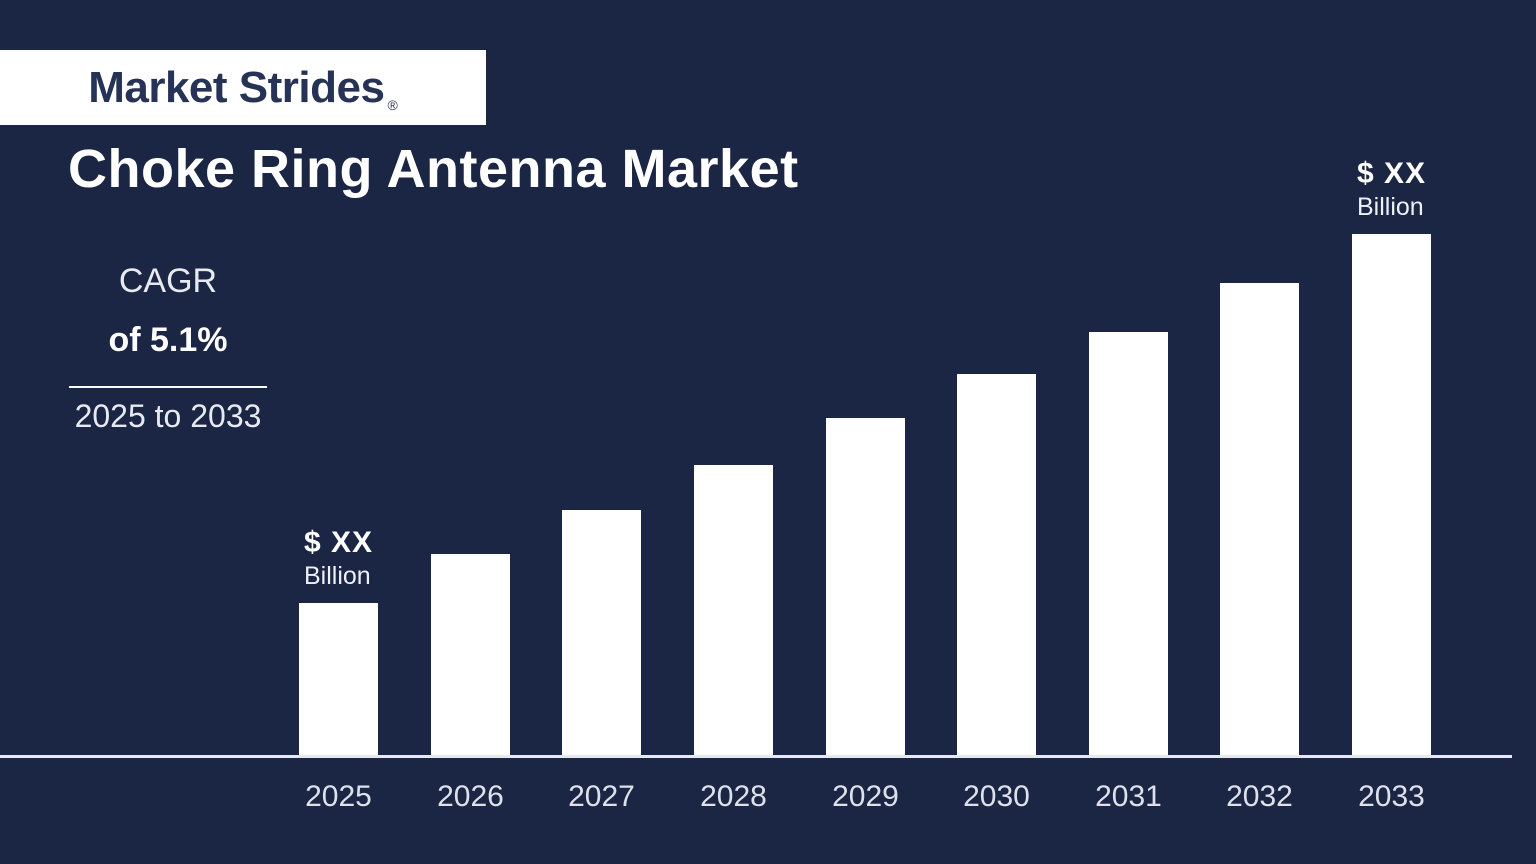 Image resolution: width=1536 pixels, height=864 pixels. I want to click on cagr-divider, so click(168, 387).